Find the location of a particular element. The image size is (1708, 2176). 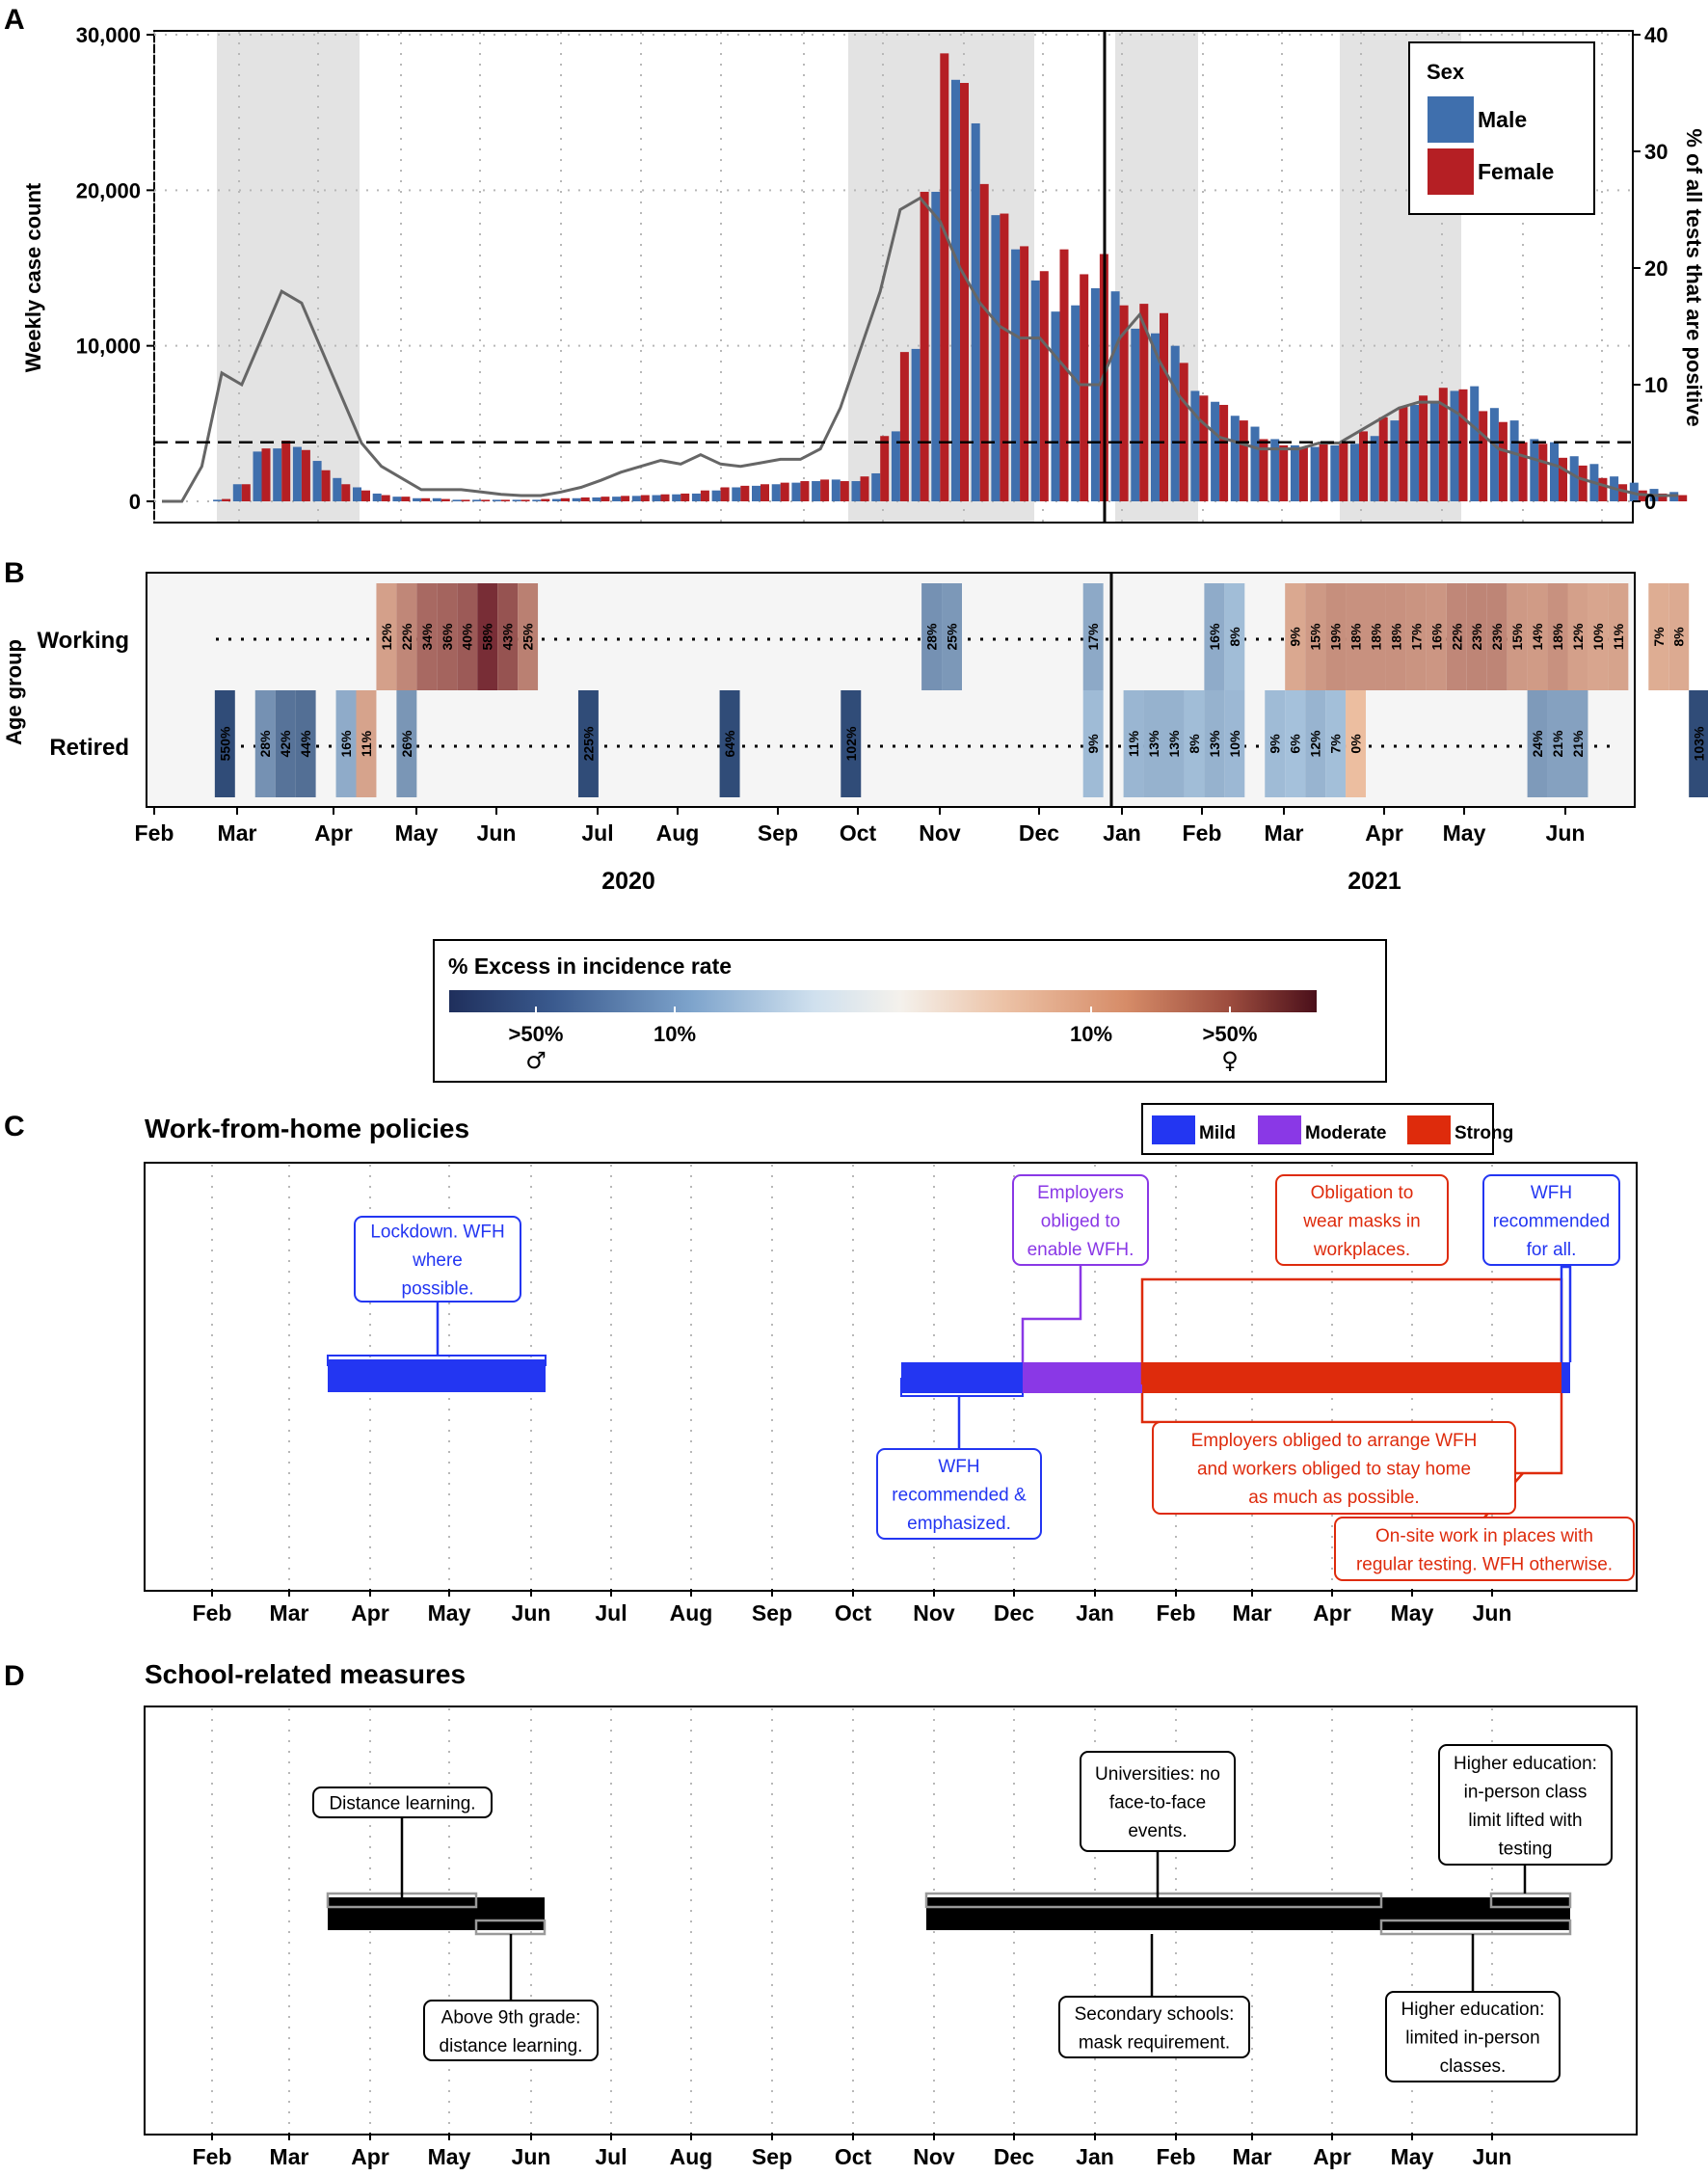

annotation-onsite-testing-text: regular testing. WFH otherwise. is located at coordinates (1484, 1564).